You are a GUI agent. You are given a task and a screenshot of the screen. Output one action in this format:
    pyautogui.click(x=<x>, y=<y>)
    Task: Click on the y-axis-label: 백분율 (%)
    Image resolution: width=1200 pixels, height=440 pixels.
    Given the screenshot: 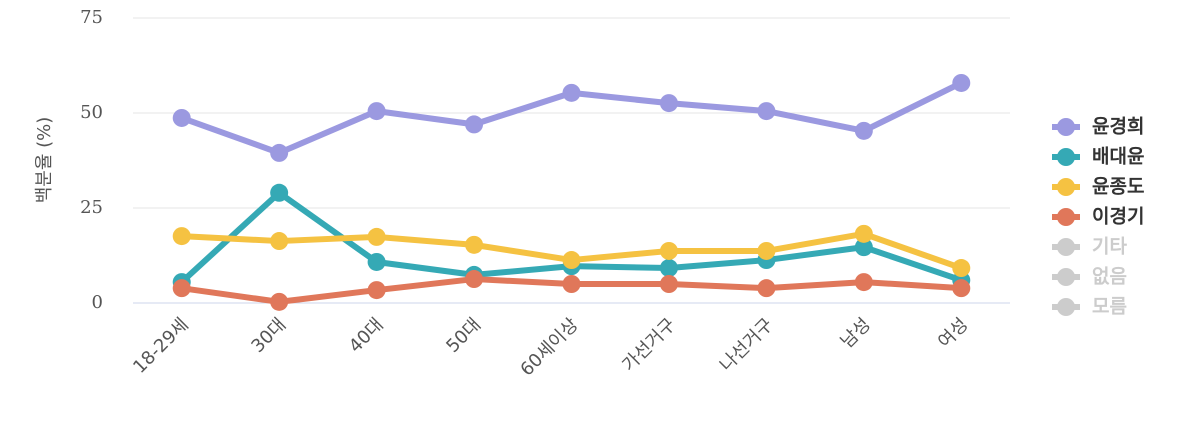 What is the action you would take?
    pyautogui.click(x=44, y=160)
    